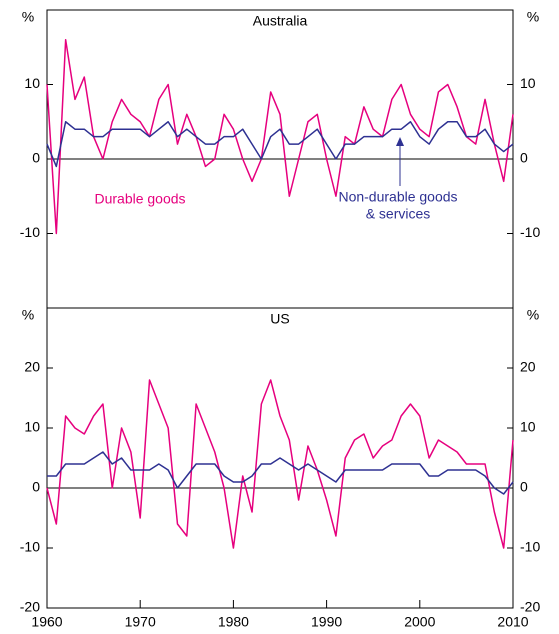 This screenshot has width=559, height=634. What do you see at coordinates (46, 622) in the screenshot?
I see `x-tick-label: 1960` at bounding box center [46, 622].